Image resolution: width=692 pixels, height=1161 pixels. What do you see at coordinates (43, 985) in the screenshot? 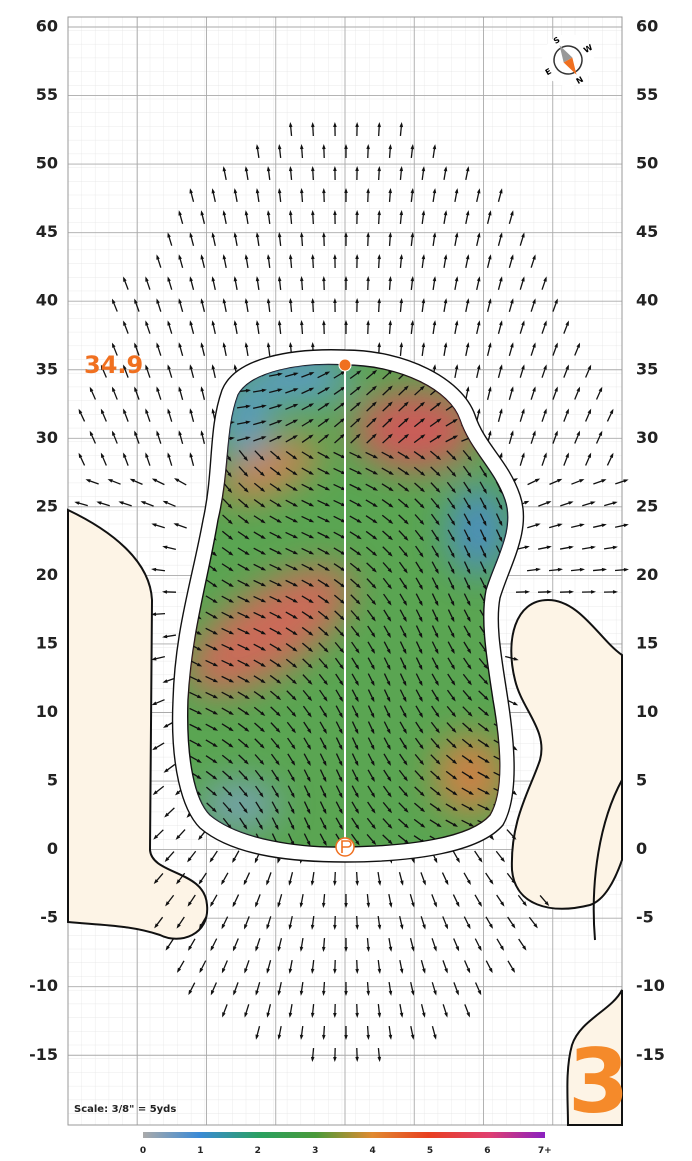
I see `y-label-left: -10` at bounding box center [43, 985].